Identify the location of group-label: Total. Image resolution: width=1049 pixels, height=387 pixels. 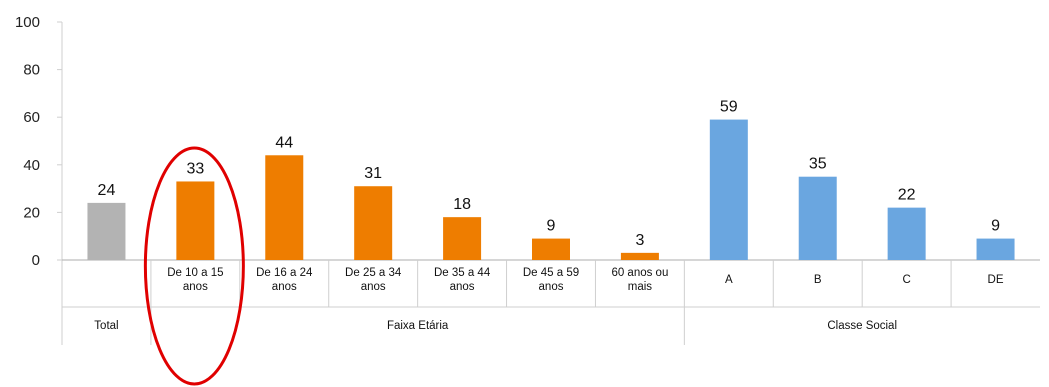
(106, 326).